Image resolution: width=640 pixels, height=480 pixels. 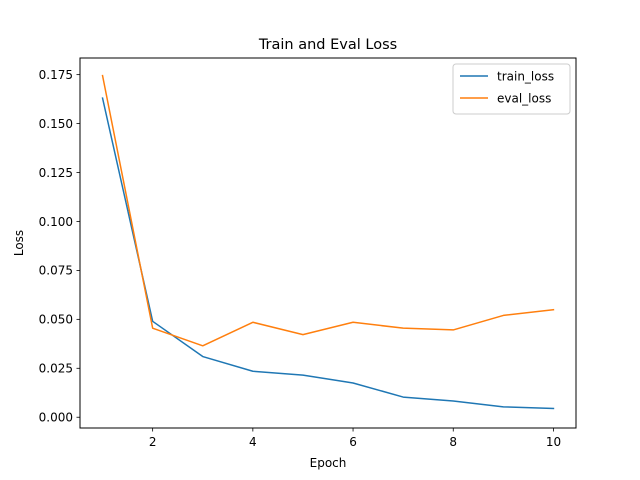 I want to click on legend: train_loss eval_loss, so click(x=511, y=89).